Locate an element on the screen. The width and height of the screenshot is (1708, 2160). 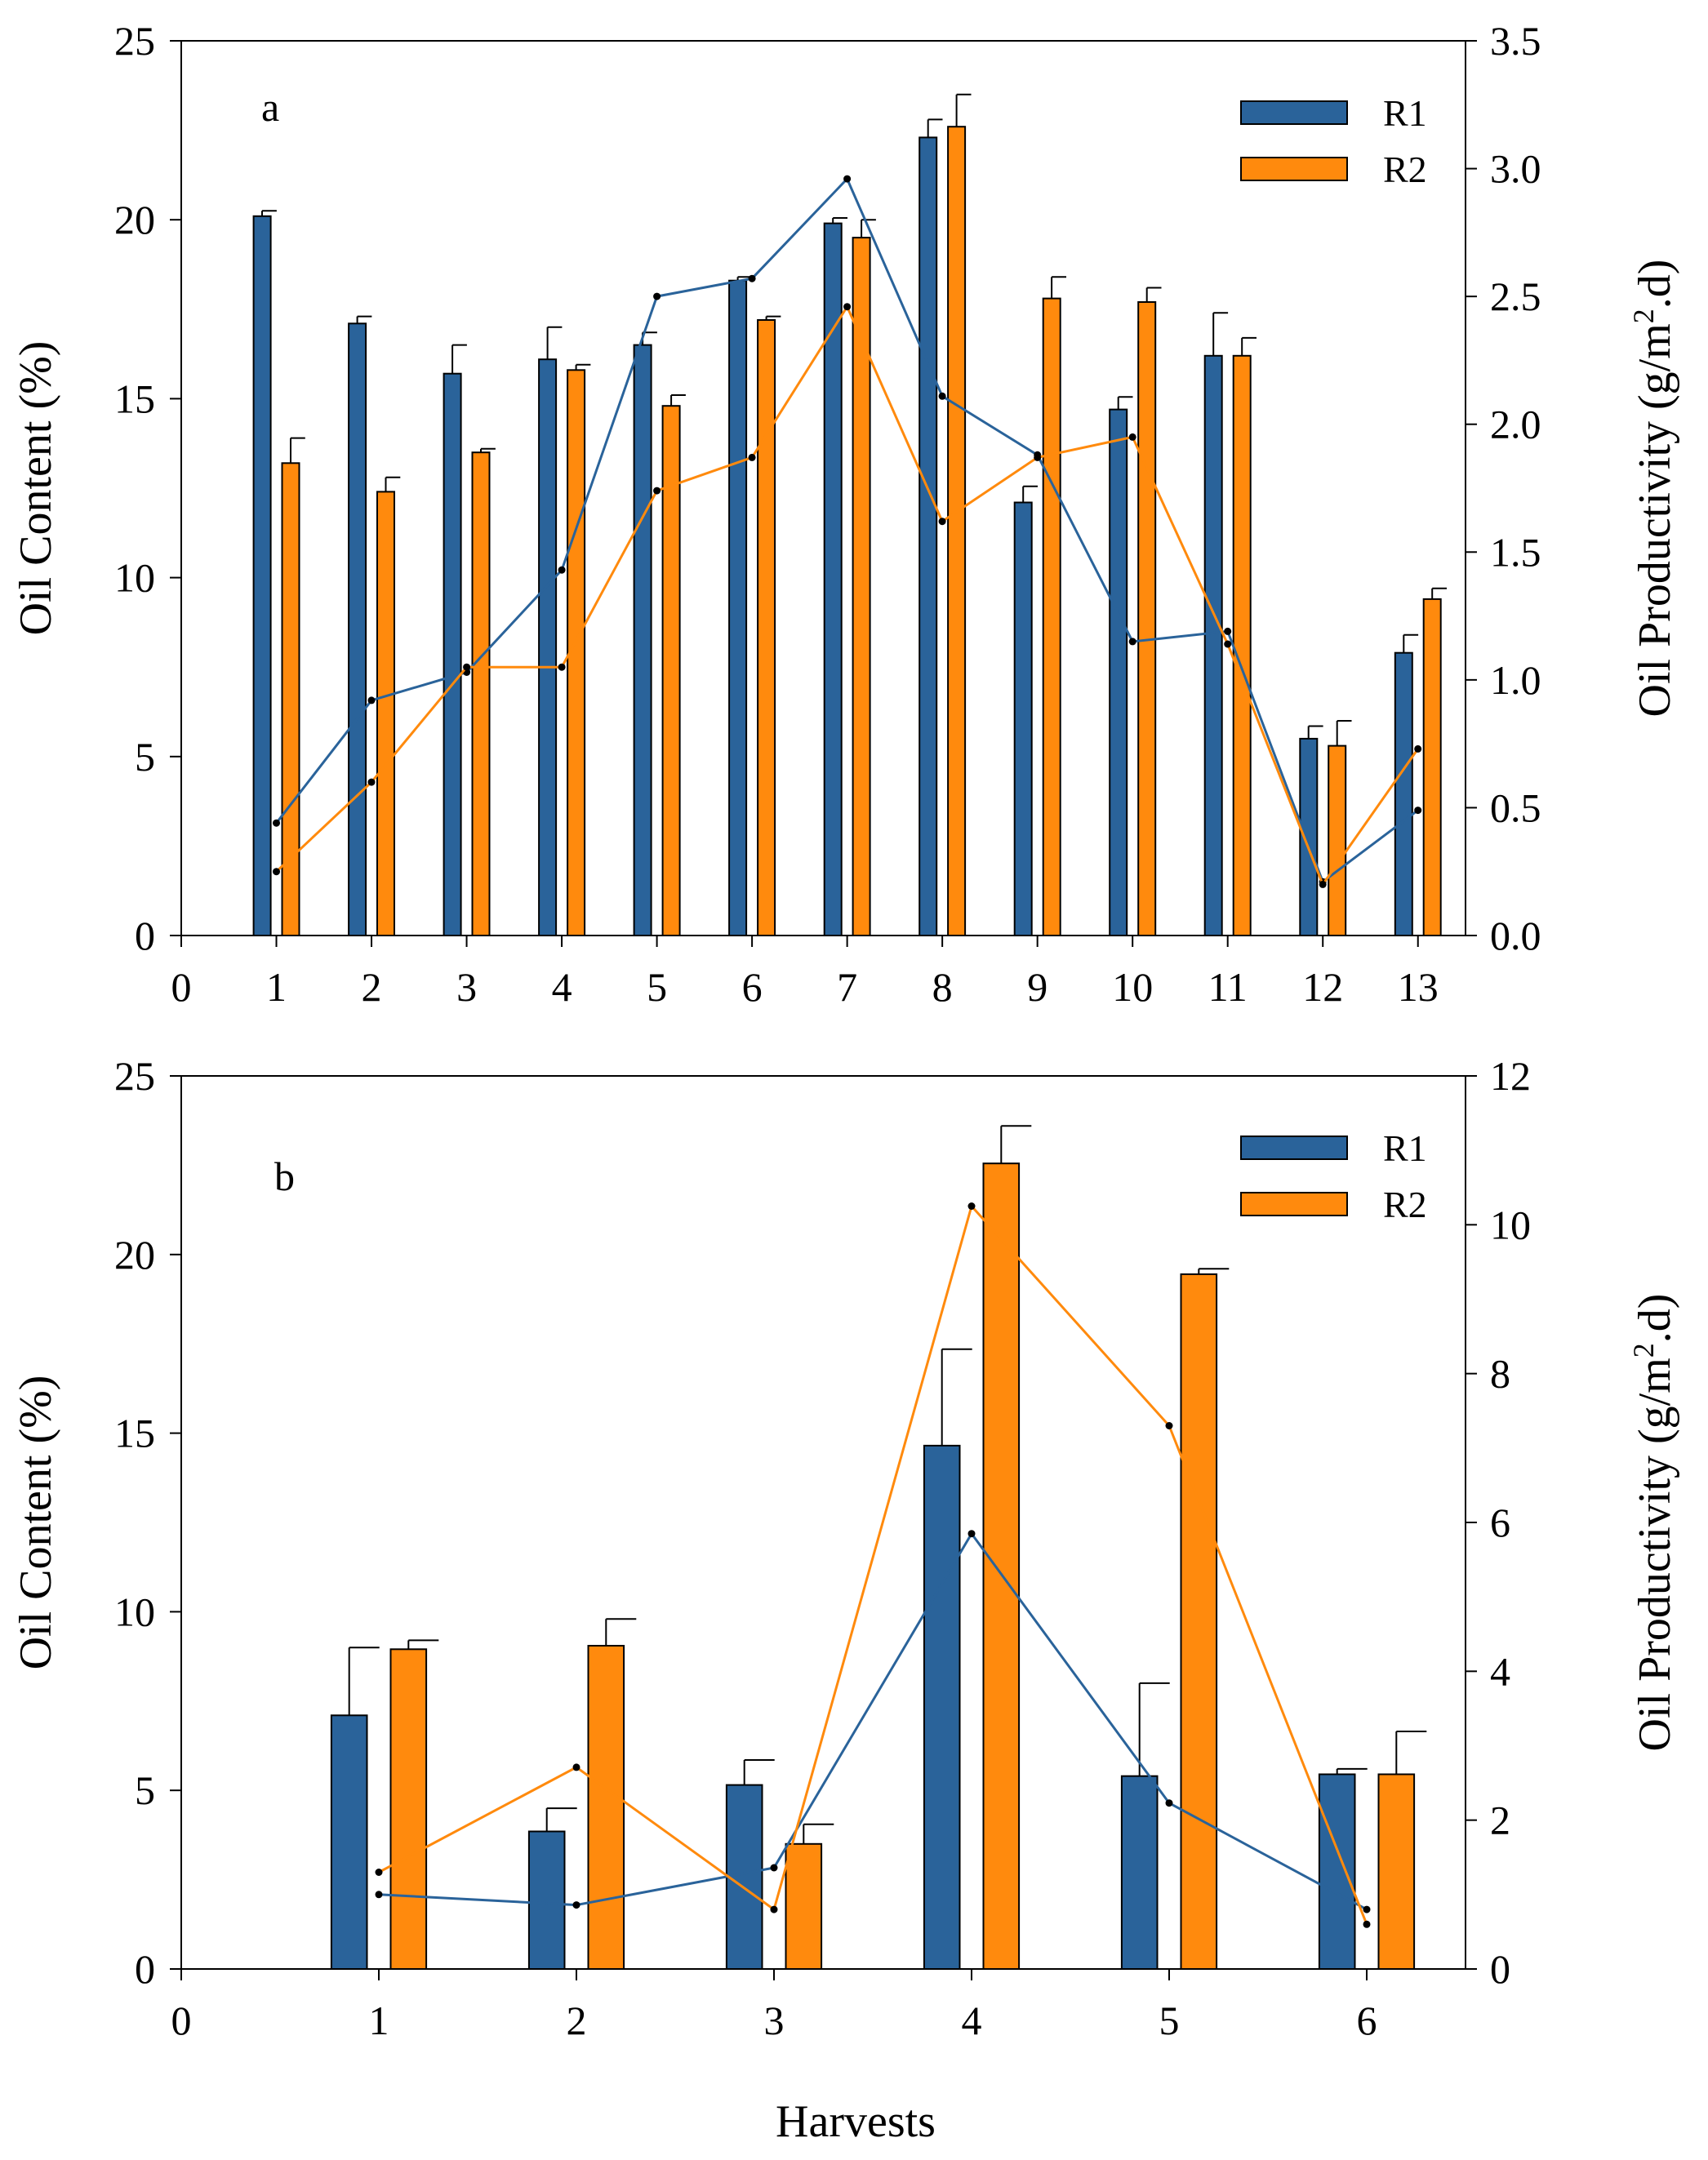
x-tick-label-4: 4 is located at coordinates (562, 987).